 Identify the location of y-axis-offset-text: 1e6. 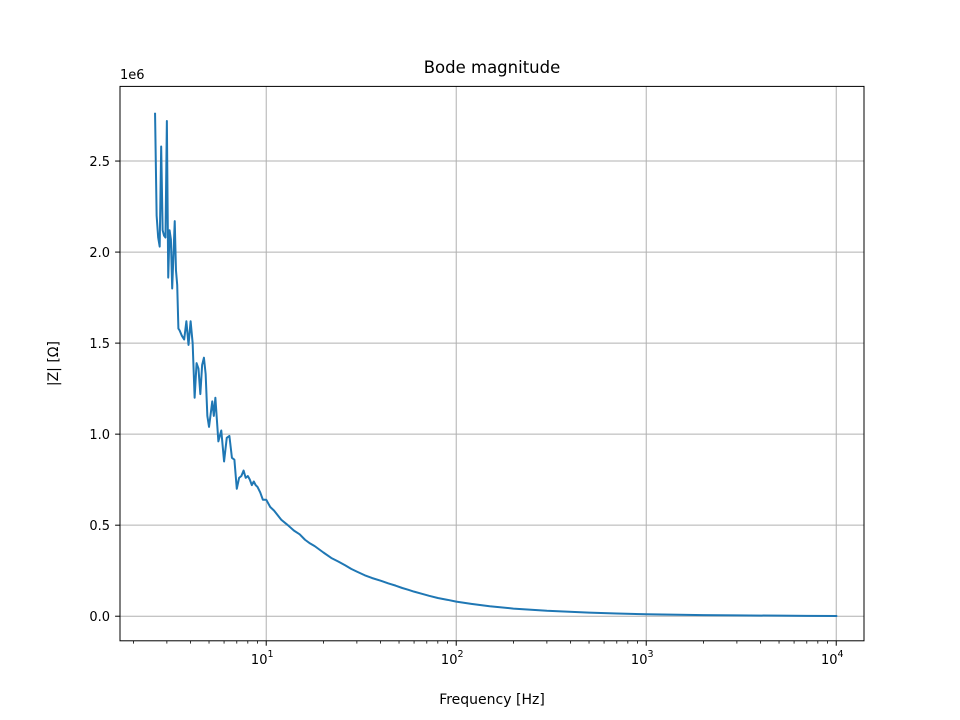
(132, 75).